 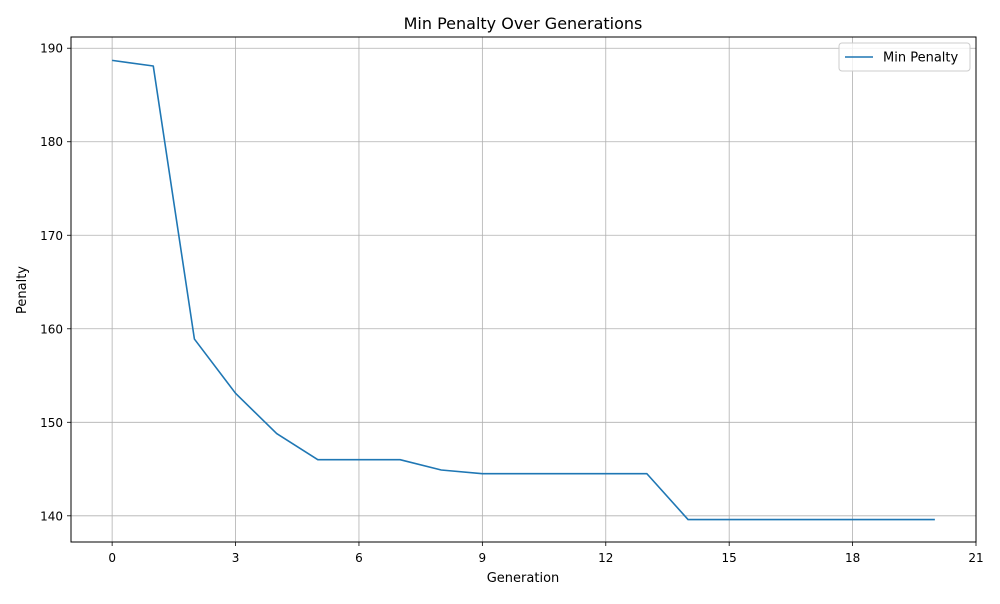 What do you see at coordinates (523, 23) in the screenshot?
I see `chart-title: Min Penalty Over Generations` at bounding box center [523, 23].